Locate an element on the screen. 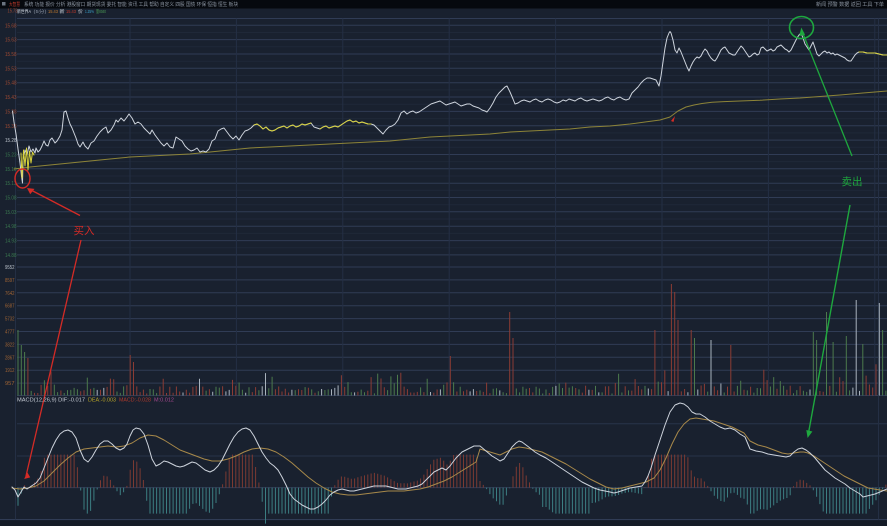  svg-text: 7642 is located at coordinates (10, 294).